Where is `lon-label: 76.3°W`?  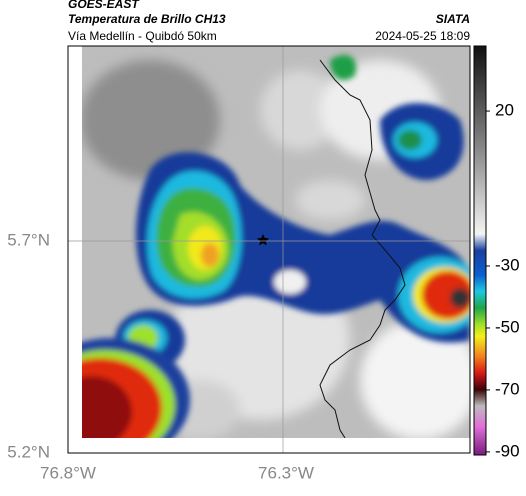
lon-label: 76.3°W is located at coordinates (286, 472).